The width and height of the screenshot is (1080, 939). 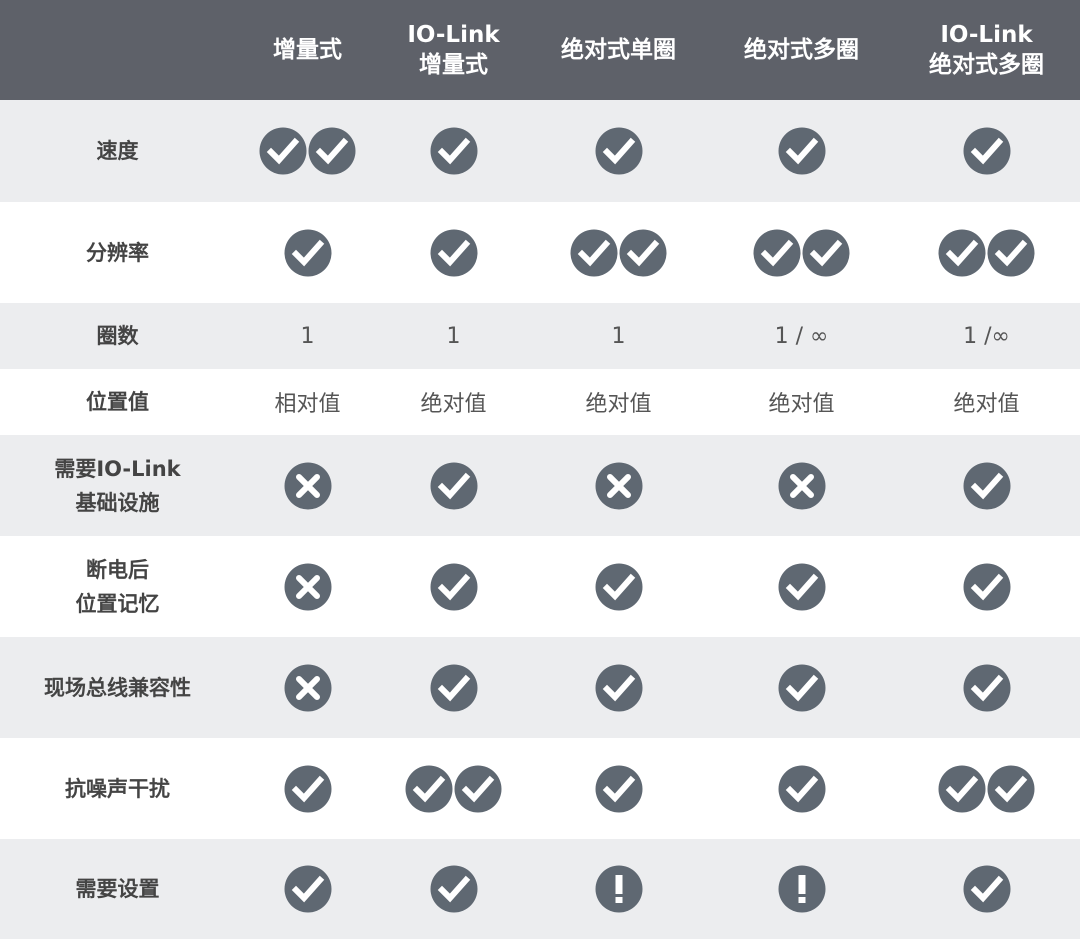 I want to click on header-cell: 绝对式多圈, so click(x=801, y=50).